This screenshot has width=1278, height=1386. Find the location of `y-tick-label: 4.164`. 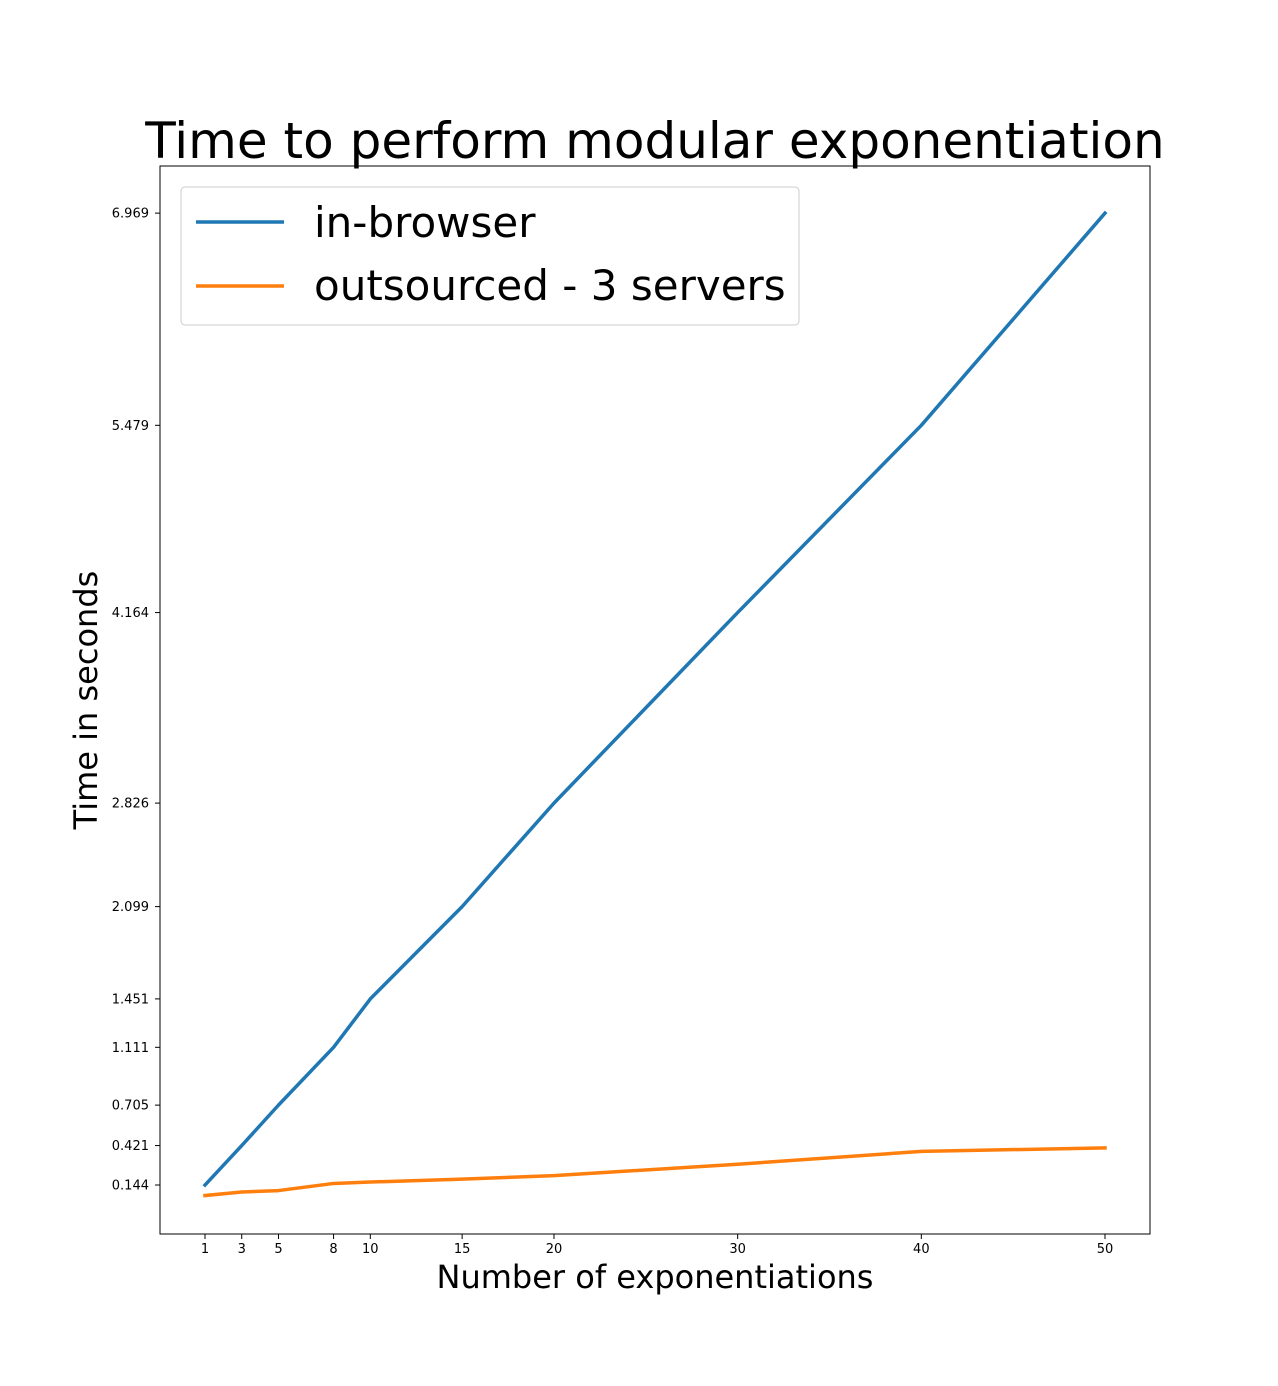

y-tick-label: 4.164 is located at coordinates (130, 613).